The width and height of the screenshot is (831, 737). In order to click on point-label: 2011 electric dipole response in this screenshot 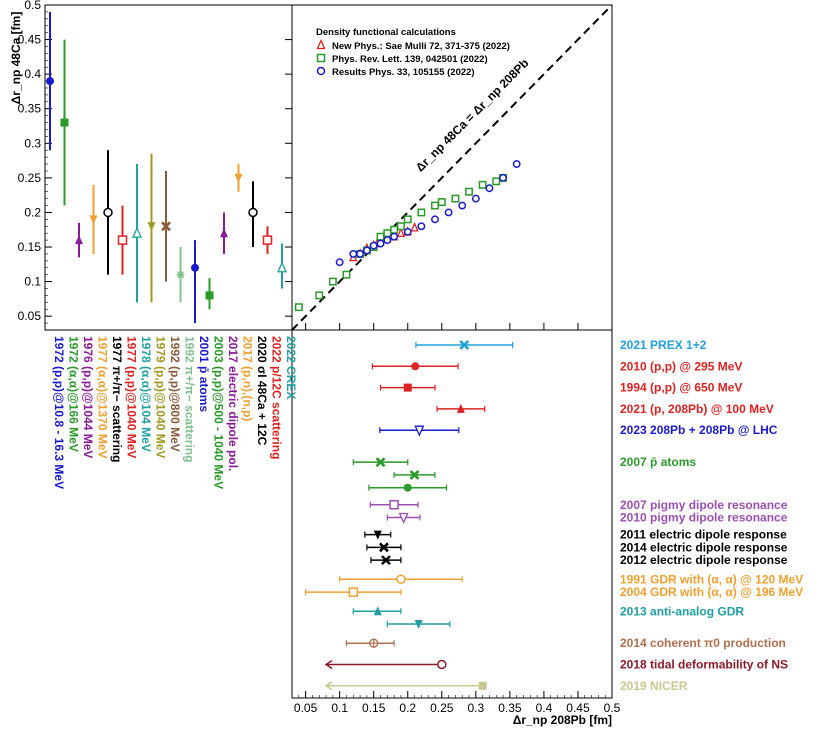, I will do `click(703, 535)`.